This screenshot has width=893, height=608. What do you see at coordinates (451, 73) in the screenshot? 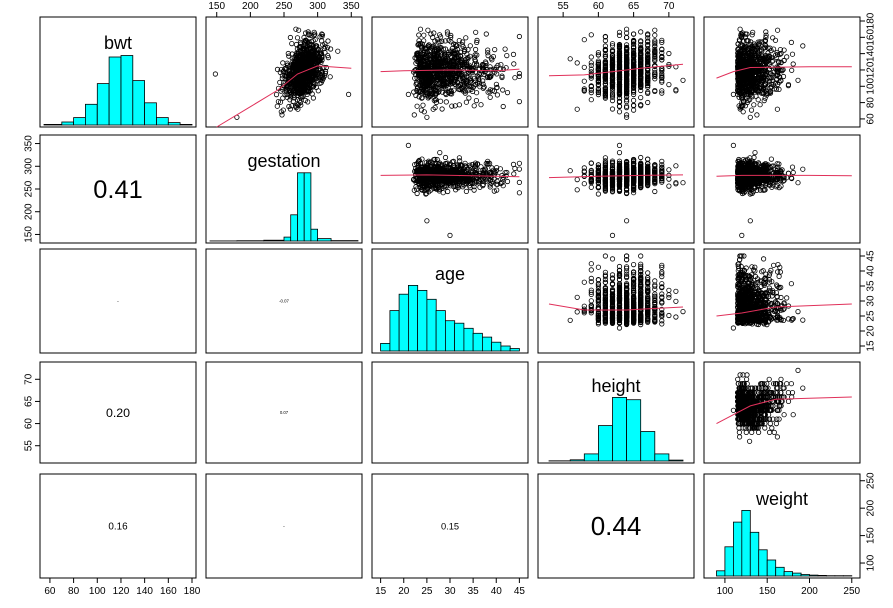
I see `scatter-panel-bwt-vs-age` at bounding box center [451, 73].